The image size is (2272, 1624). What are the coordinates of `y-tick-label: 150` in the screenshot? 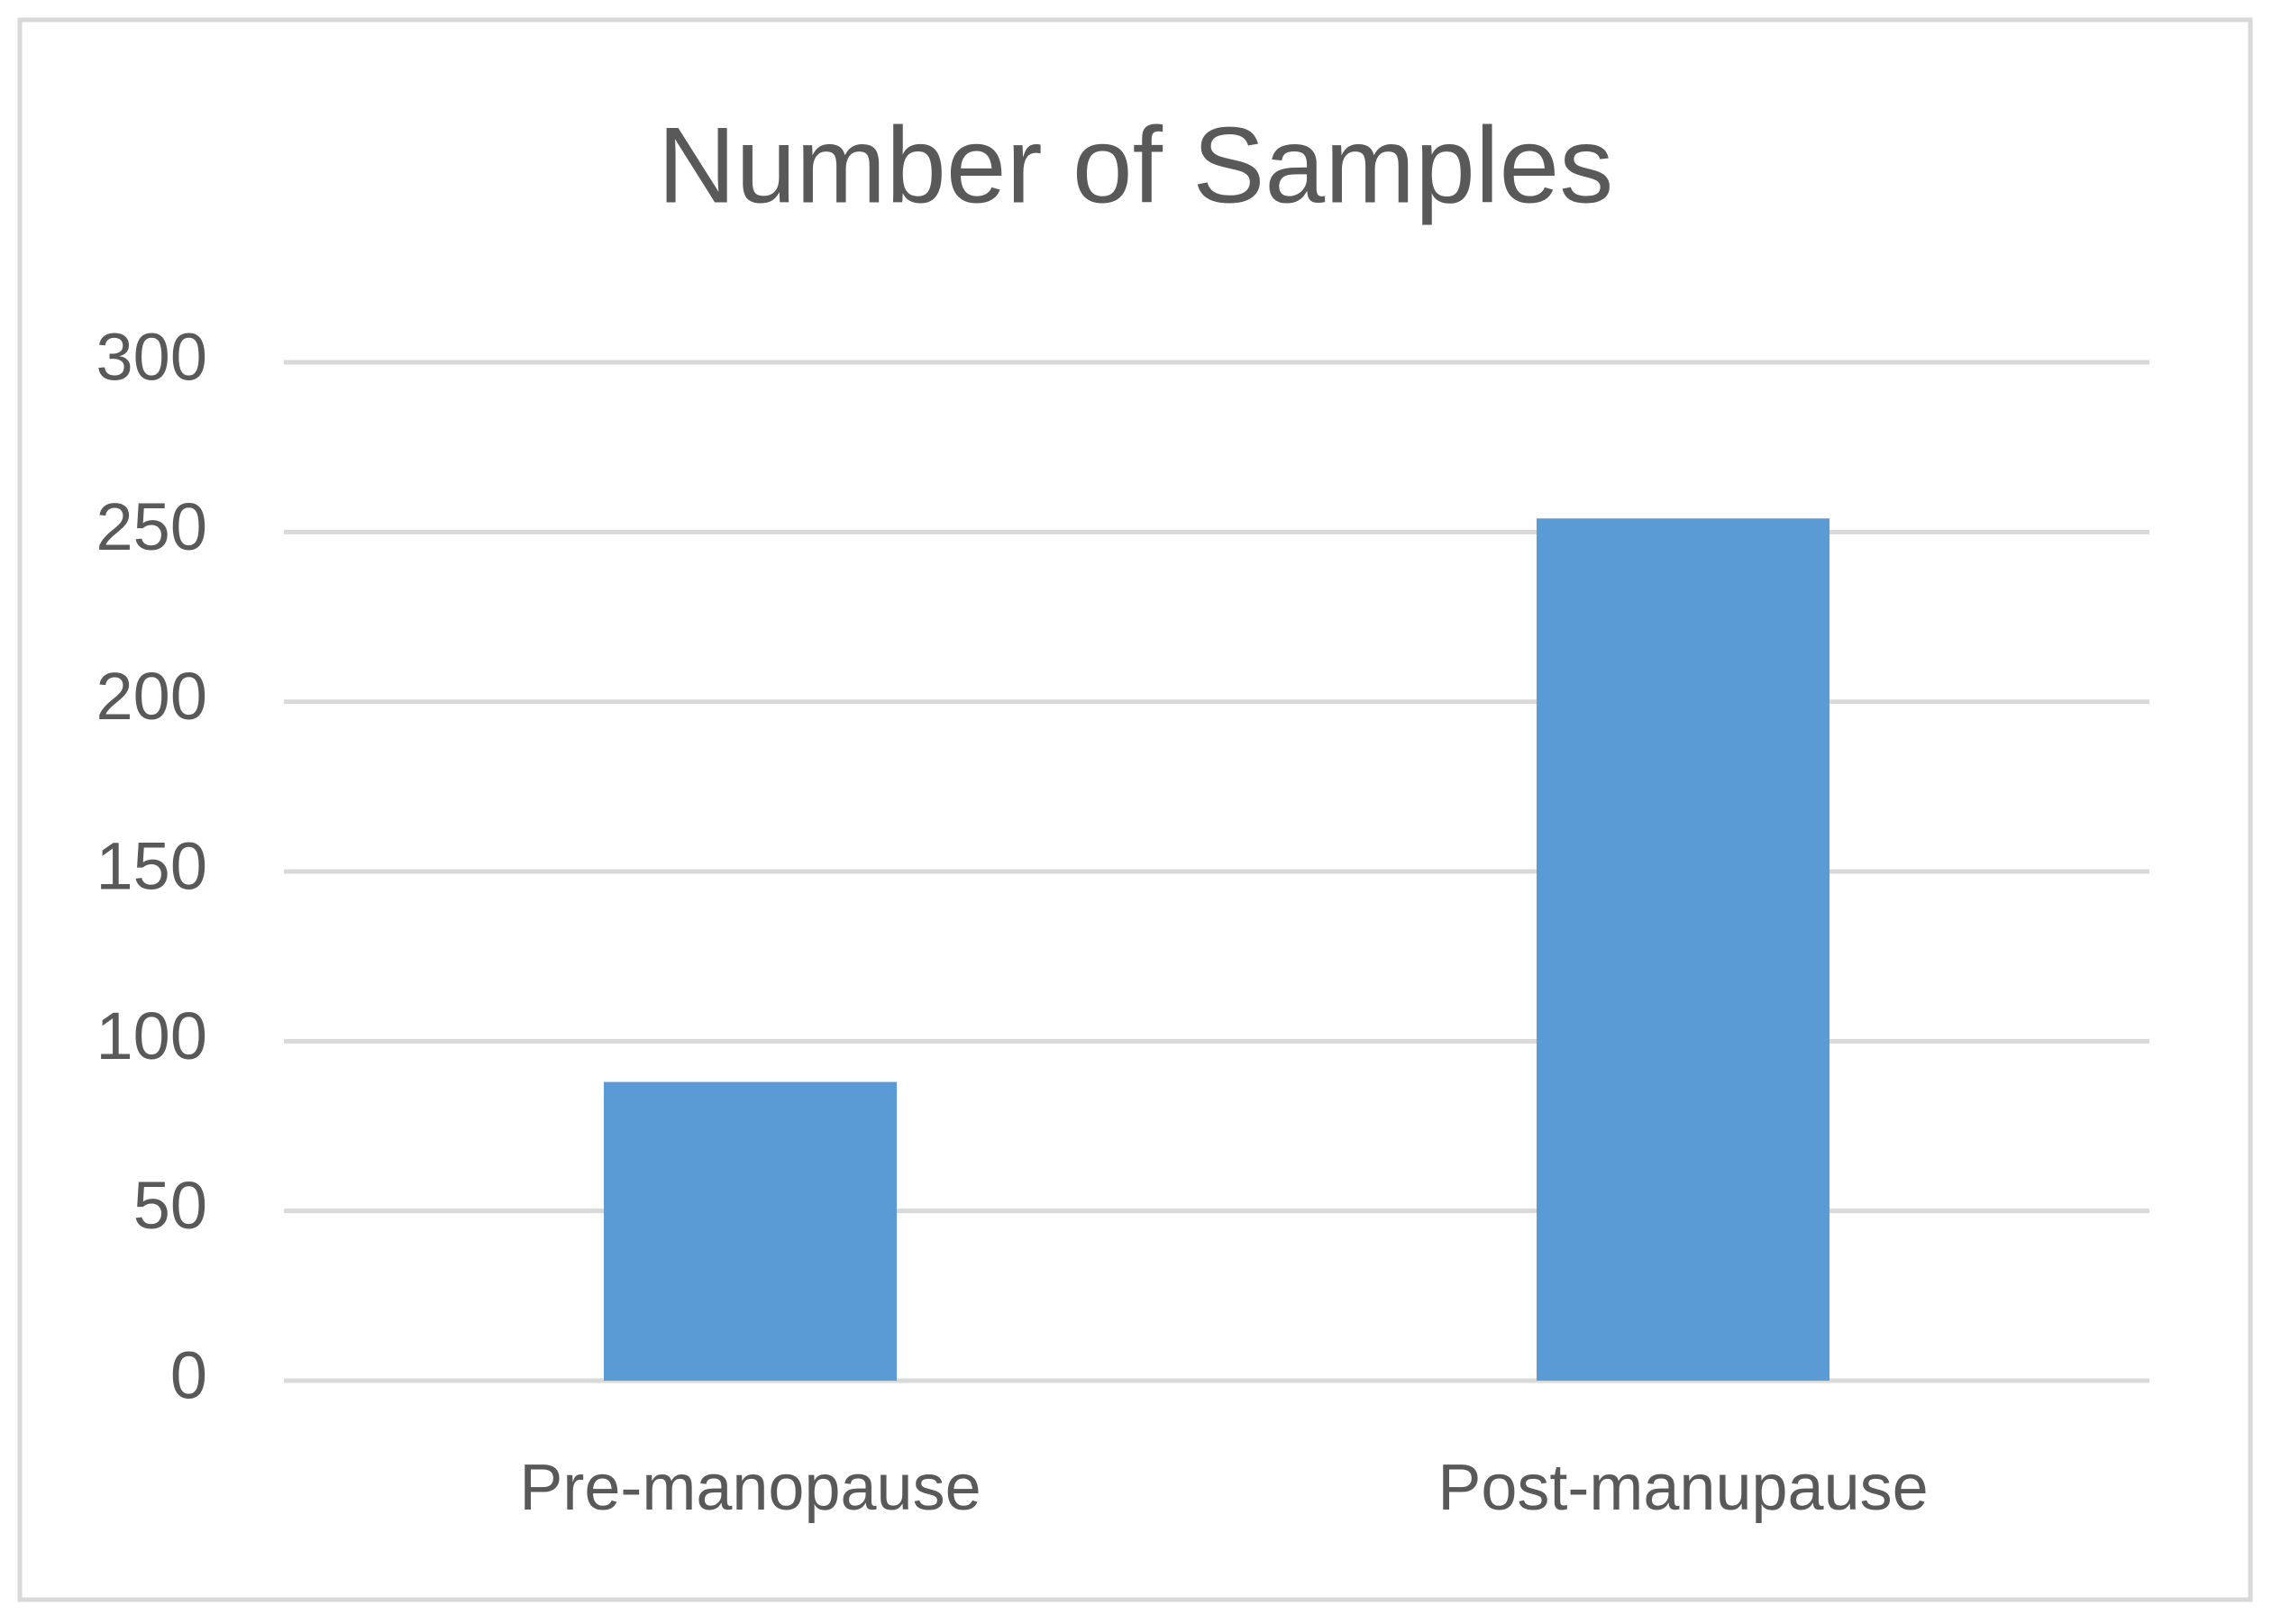 It's located at (151, 866).